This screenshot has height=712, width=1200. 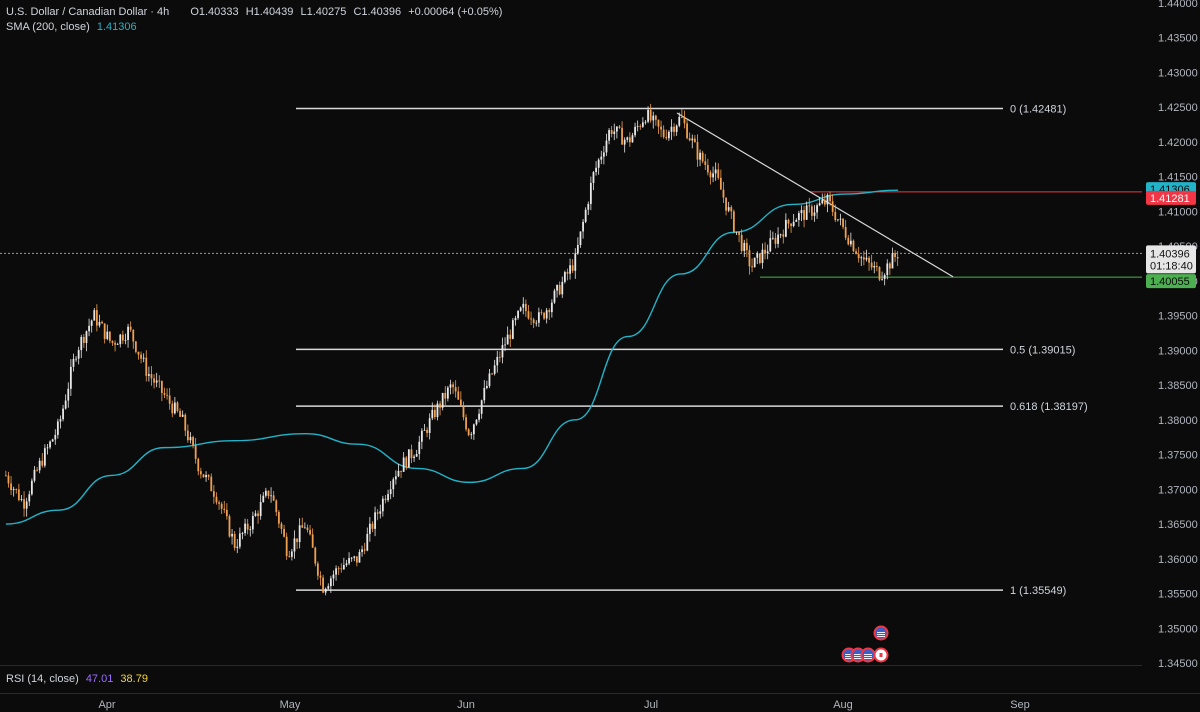 I want to click on price-tick-label: 1.34500, so click(x=1178, y=664).